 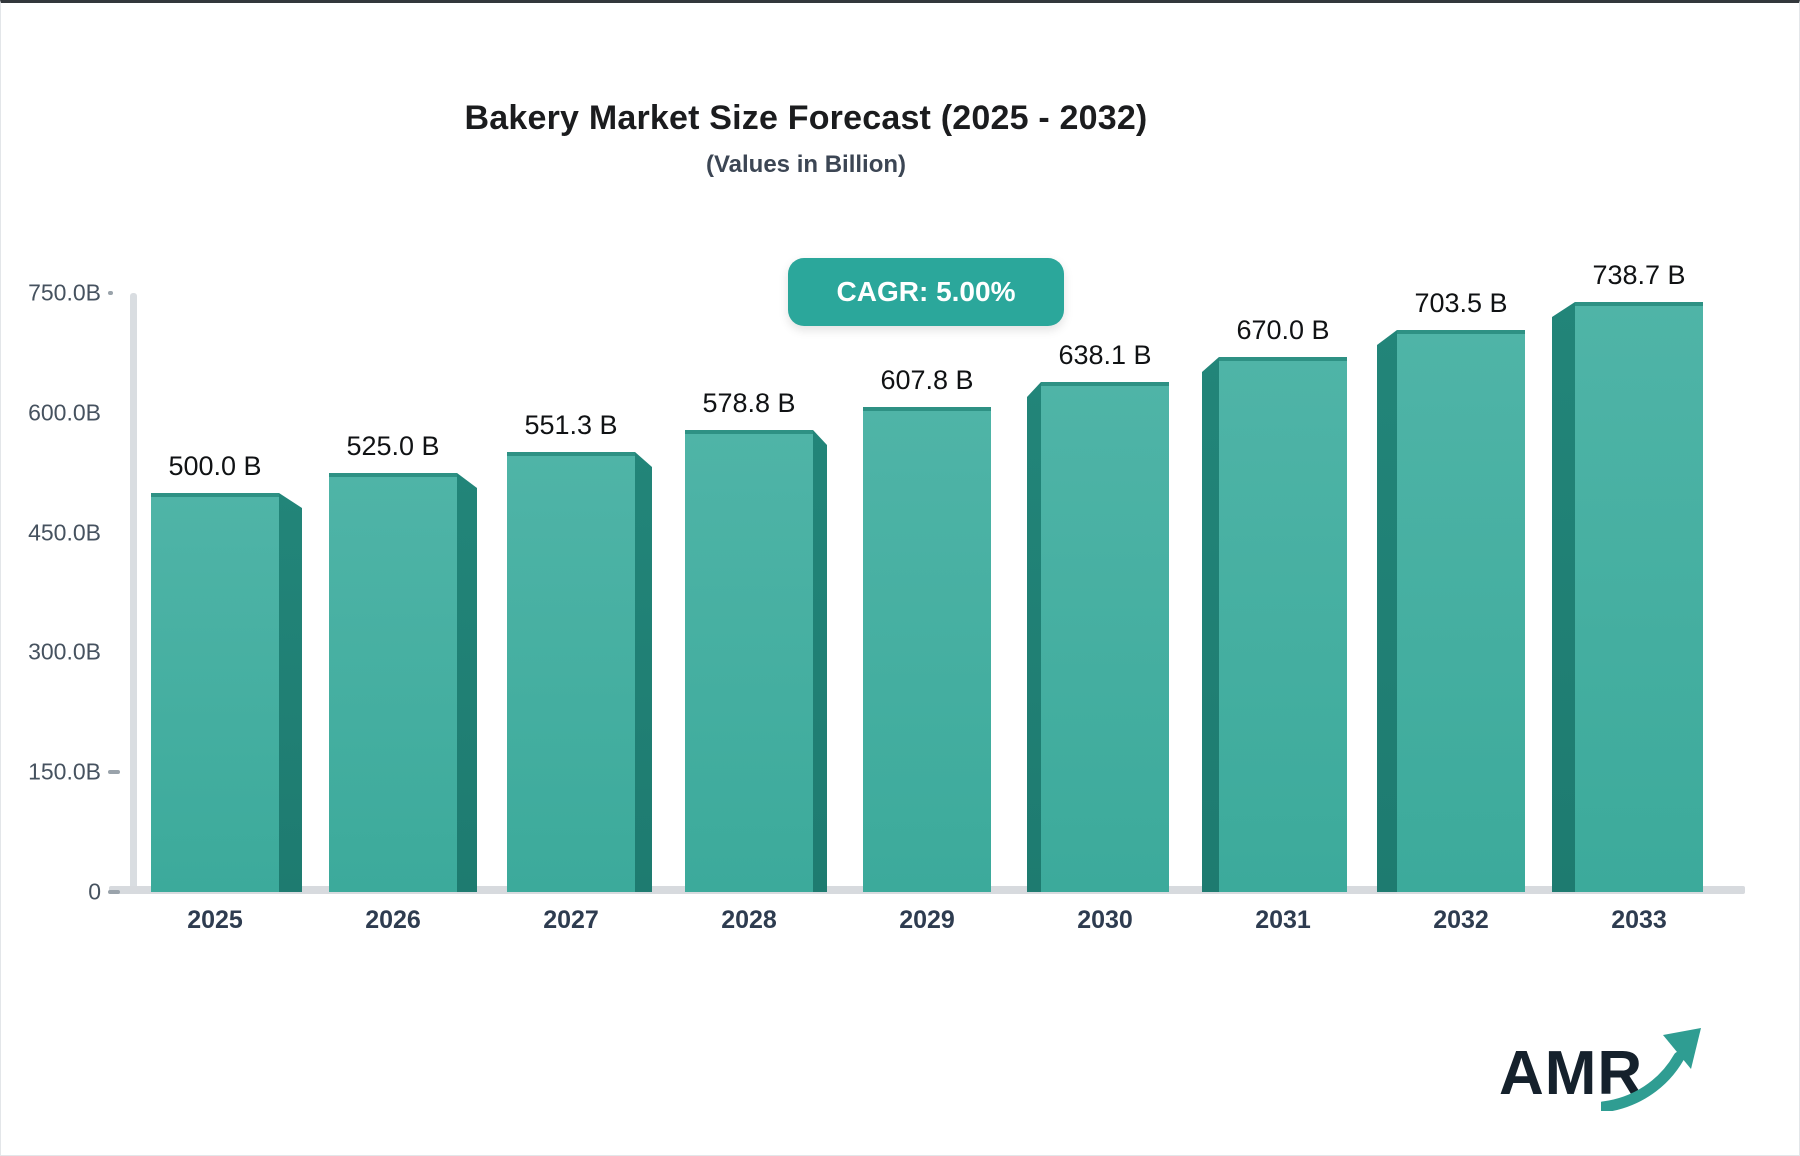 What do you see at coordinates (94, 891) in the screenshot?
I see `y-tick-label: 0` at bounding box center [94, 891].